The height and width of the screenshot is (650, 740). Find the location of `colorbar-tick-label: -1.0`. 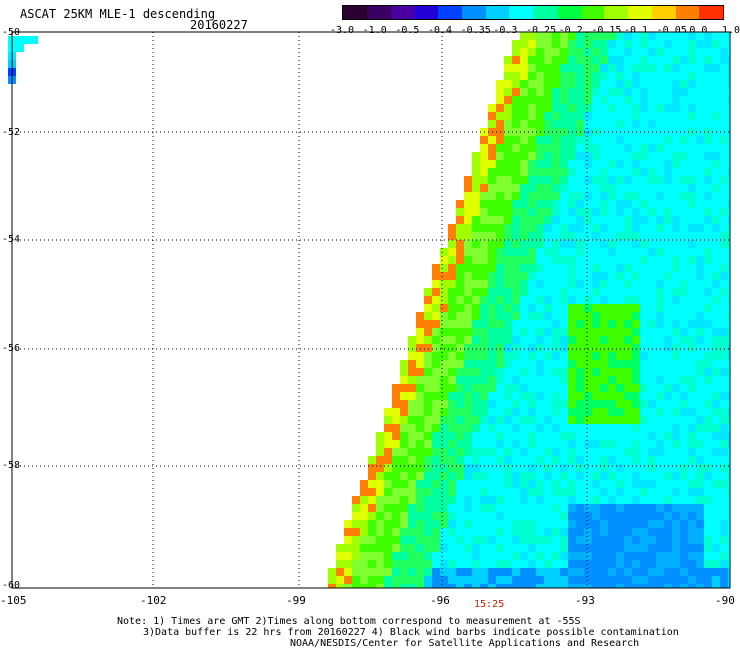

colorbar-tick-label: -1.0 is located at coordinates (374, 30).